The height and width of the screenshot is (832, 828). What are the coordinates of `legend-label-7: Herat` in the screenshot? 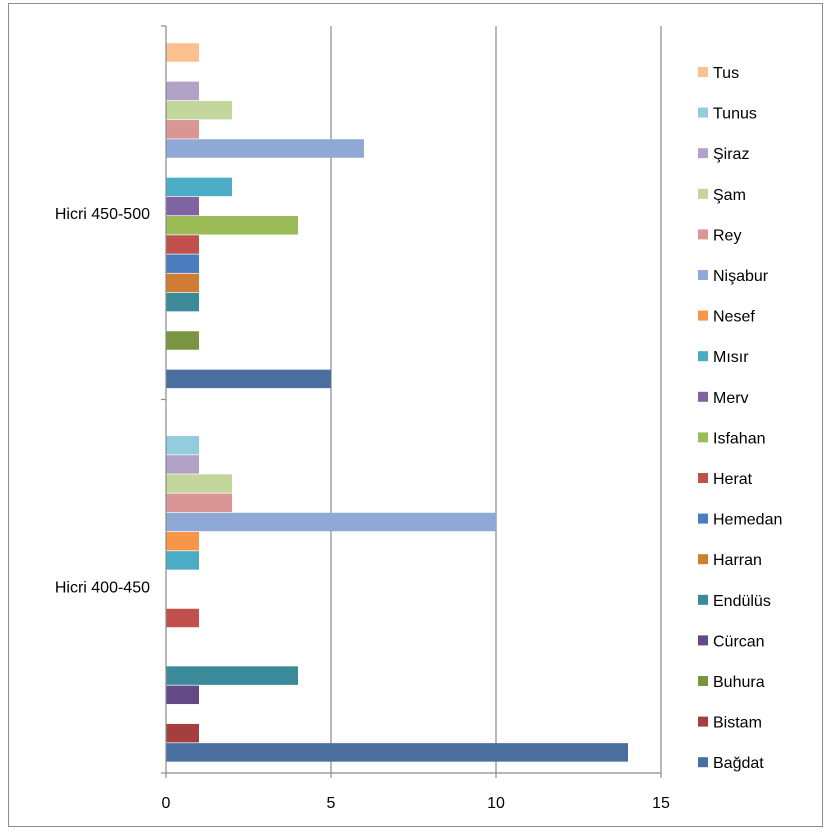 It's located at (733, 479).